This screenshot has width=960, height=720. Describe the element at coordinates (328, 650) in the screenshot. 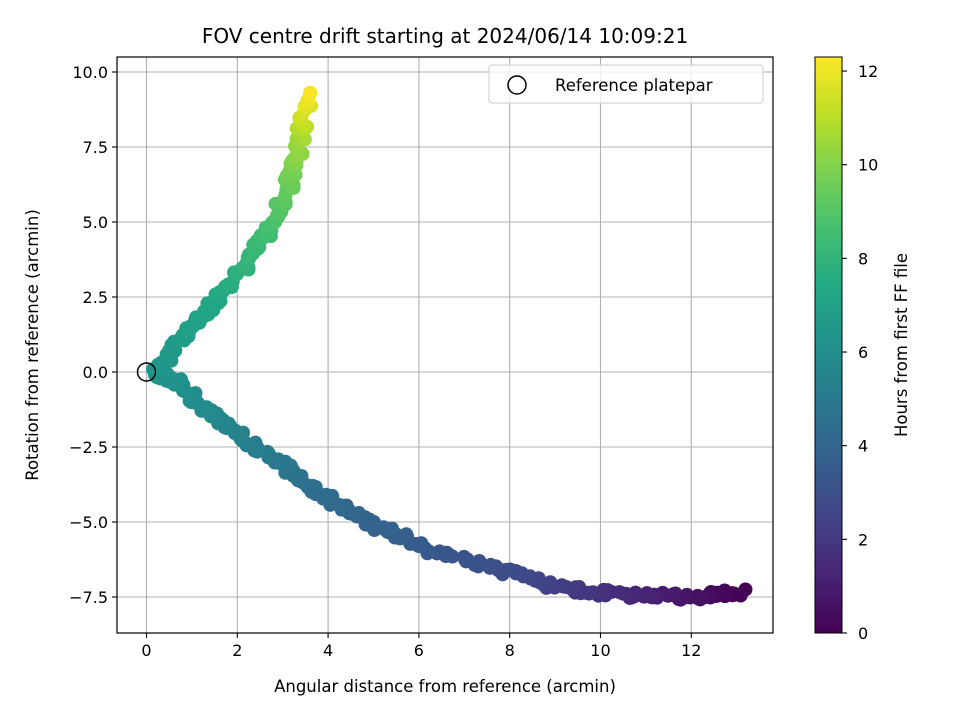

I see `x-tick-label: 4` at that location.